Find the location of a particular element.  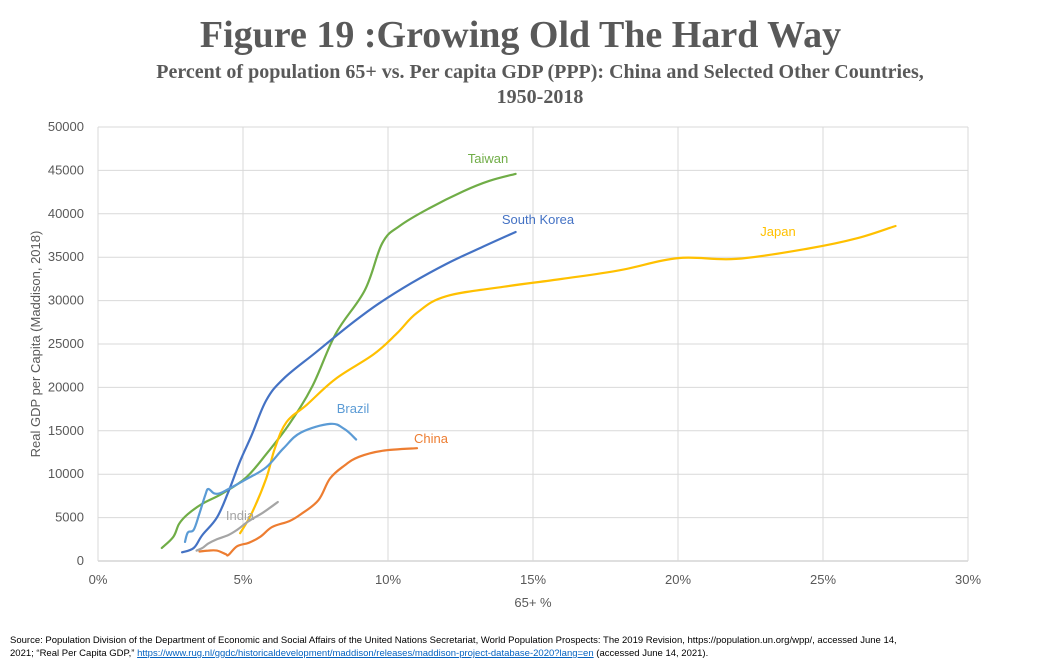

y-tick-label: 0 is located at coordinates (80, 560).